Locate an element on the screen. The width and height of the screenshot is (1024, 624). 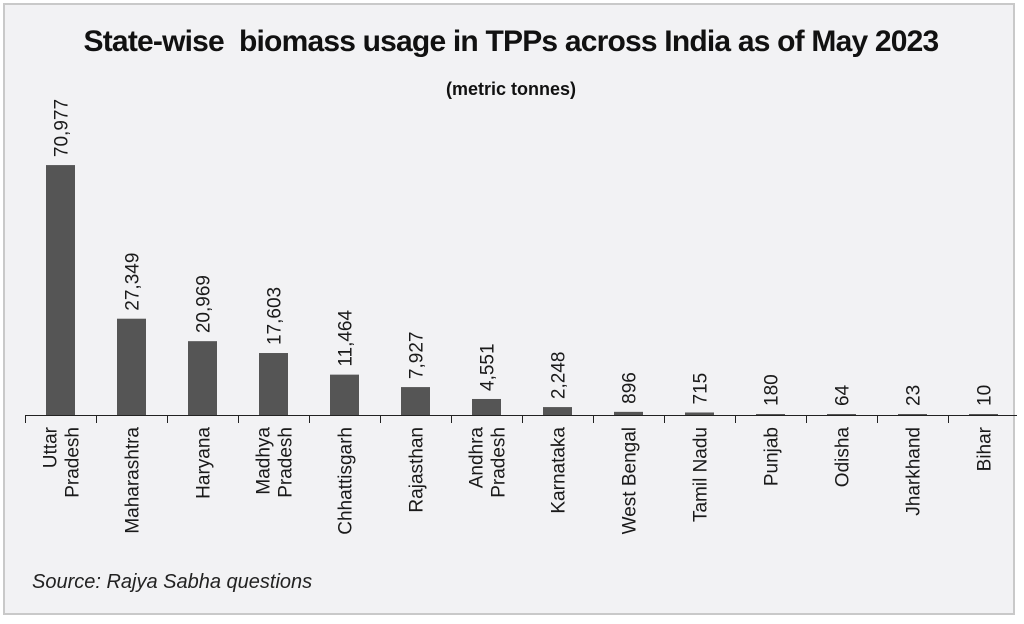
x-tick-label: Madhya is located at coordinates (264, 461).